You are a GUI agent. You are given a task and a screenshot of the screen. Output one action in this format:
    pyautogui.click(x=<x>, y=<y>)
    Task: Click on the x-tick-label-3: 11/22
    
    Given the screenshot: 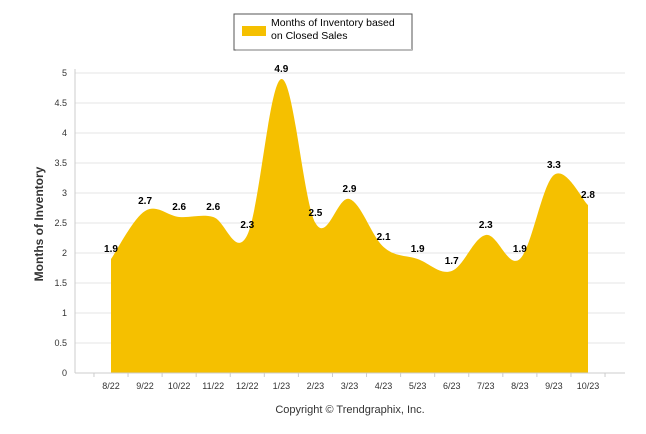 What is the action you would take?
    pyautogui.click(x=213, y=386)
    